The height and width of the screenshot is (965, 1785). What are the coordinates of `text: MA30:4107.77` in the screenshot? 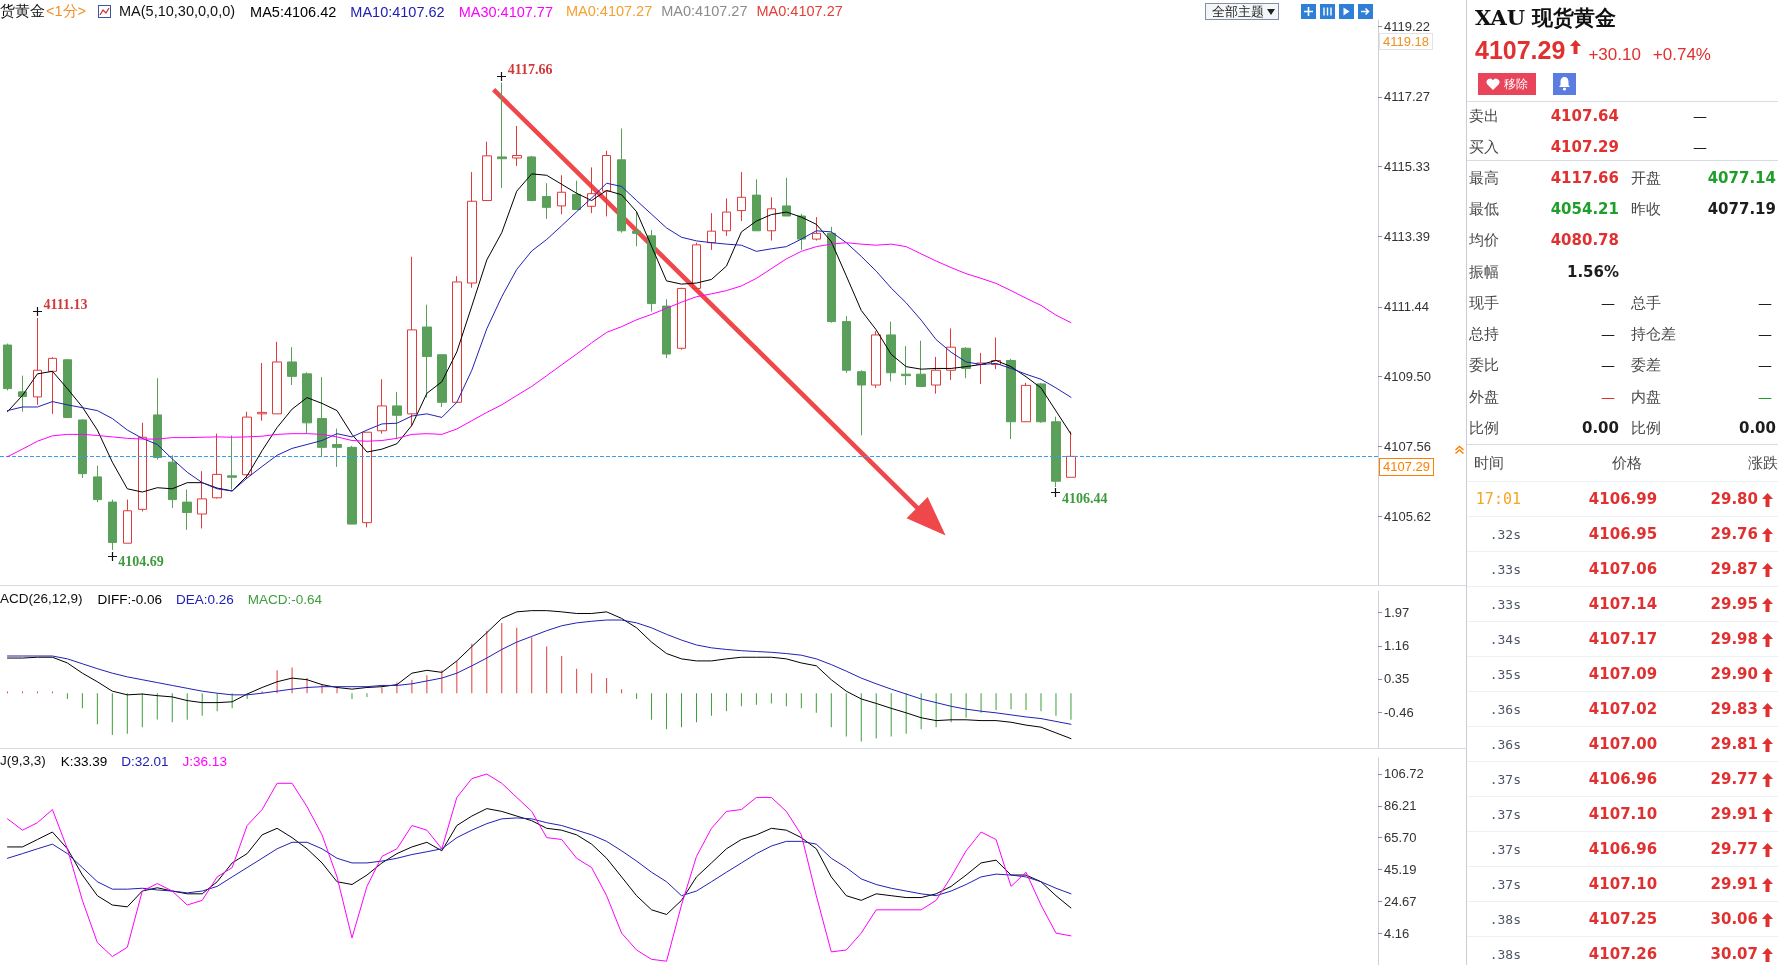 It's located at (505, 11).